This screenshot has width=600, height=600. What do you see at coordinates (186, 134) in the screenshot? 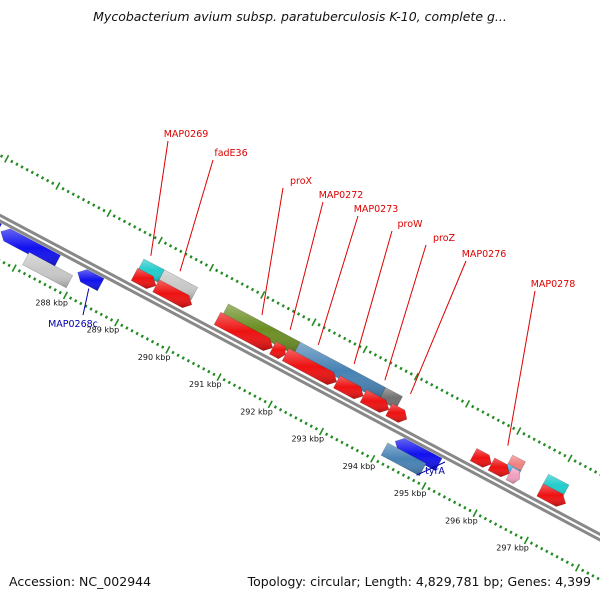
I see `gene-label-map0269: MAP0269` at bounding box center [186, 134].